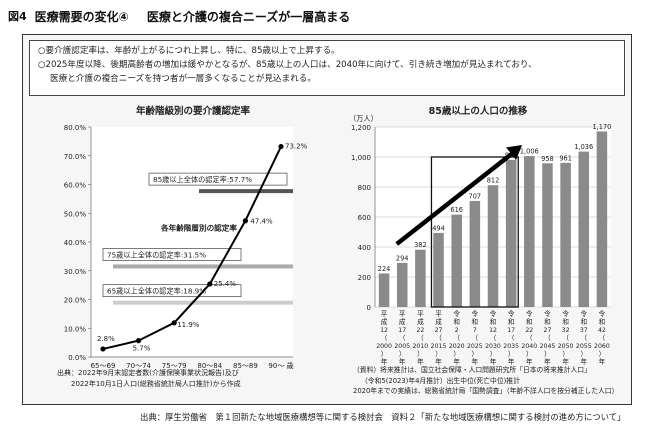 Image resolution: width=650 pixels, height=433 pixels. Describe the element at coordinates (75, 186) in the screenshot. I see `y-tick-label: 60.0%` at that location.